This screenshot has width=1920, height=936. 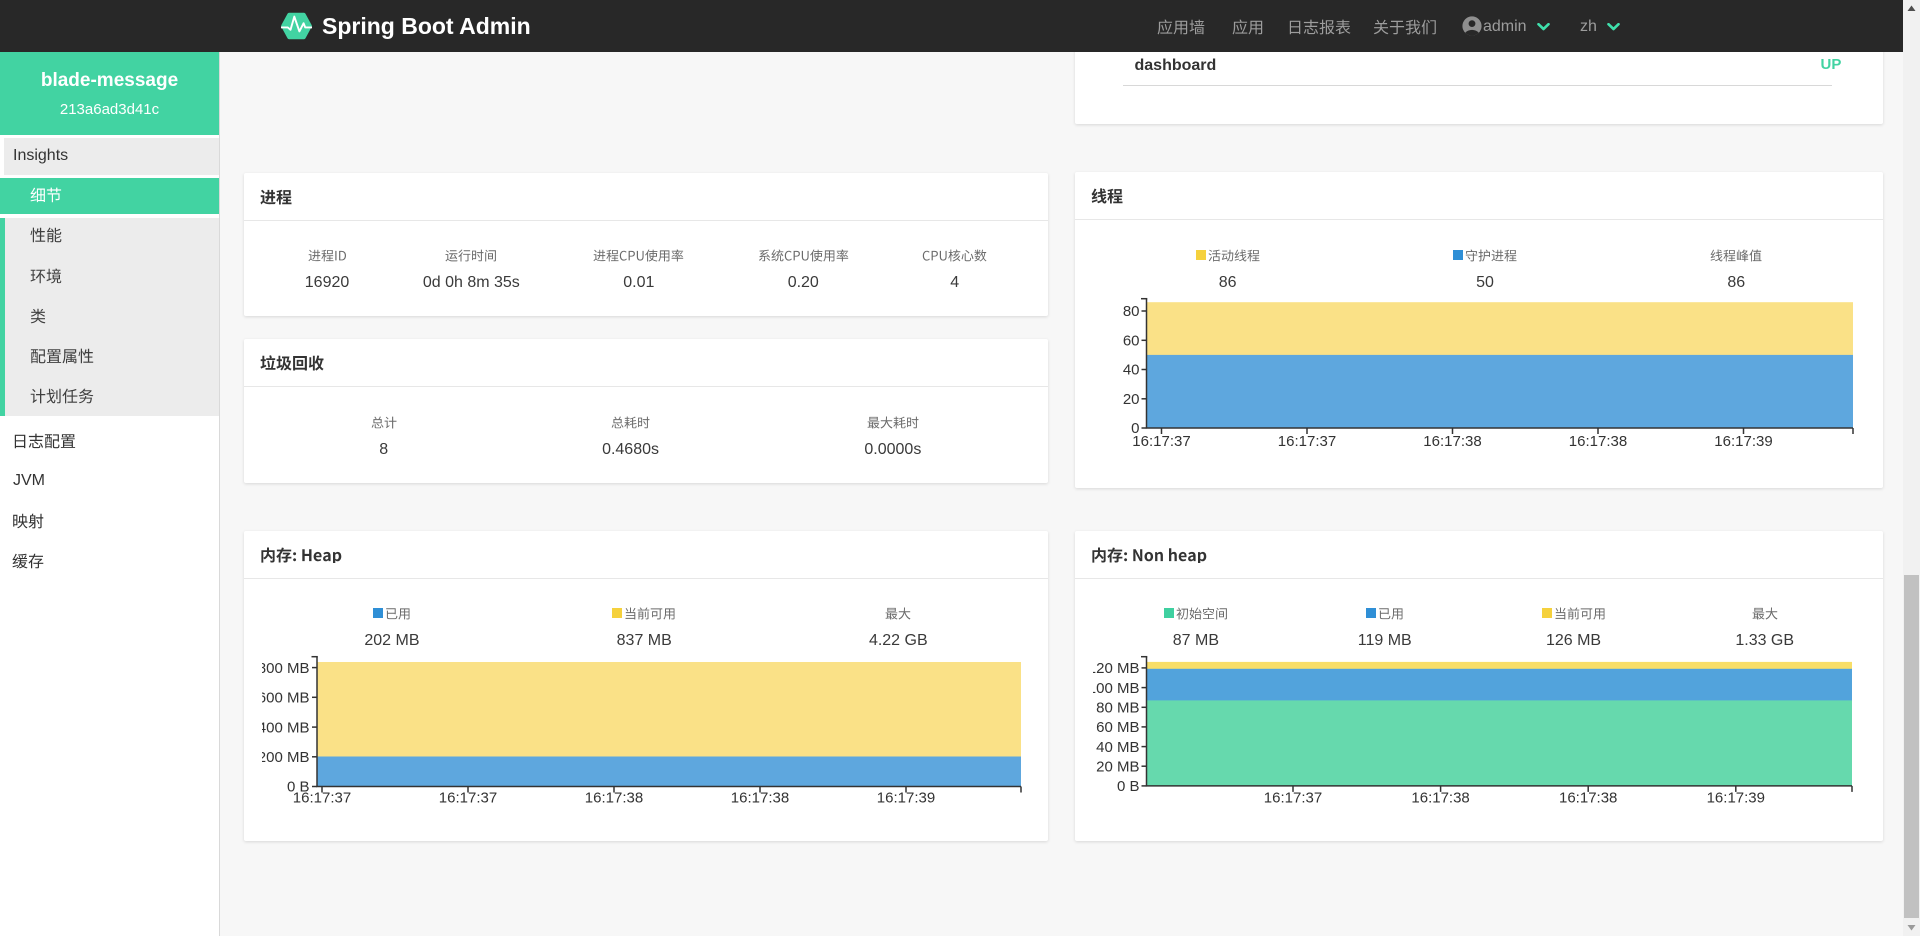 I want to click on svg-text: 20 MB, so click(x=1117, y=766).